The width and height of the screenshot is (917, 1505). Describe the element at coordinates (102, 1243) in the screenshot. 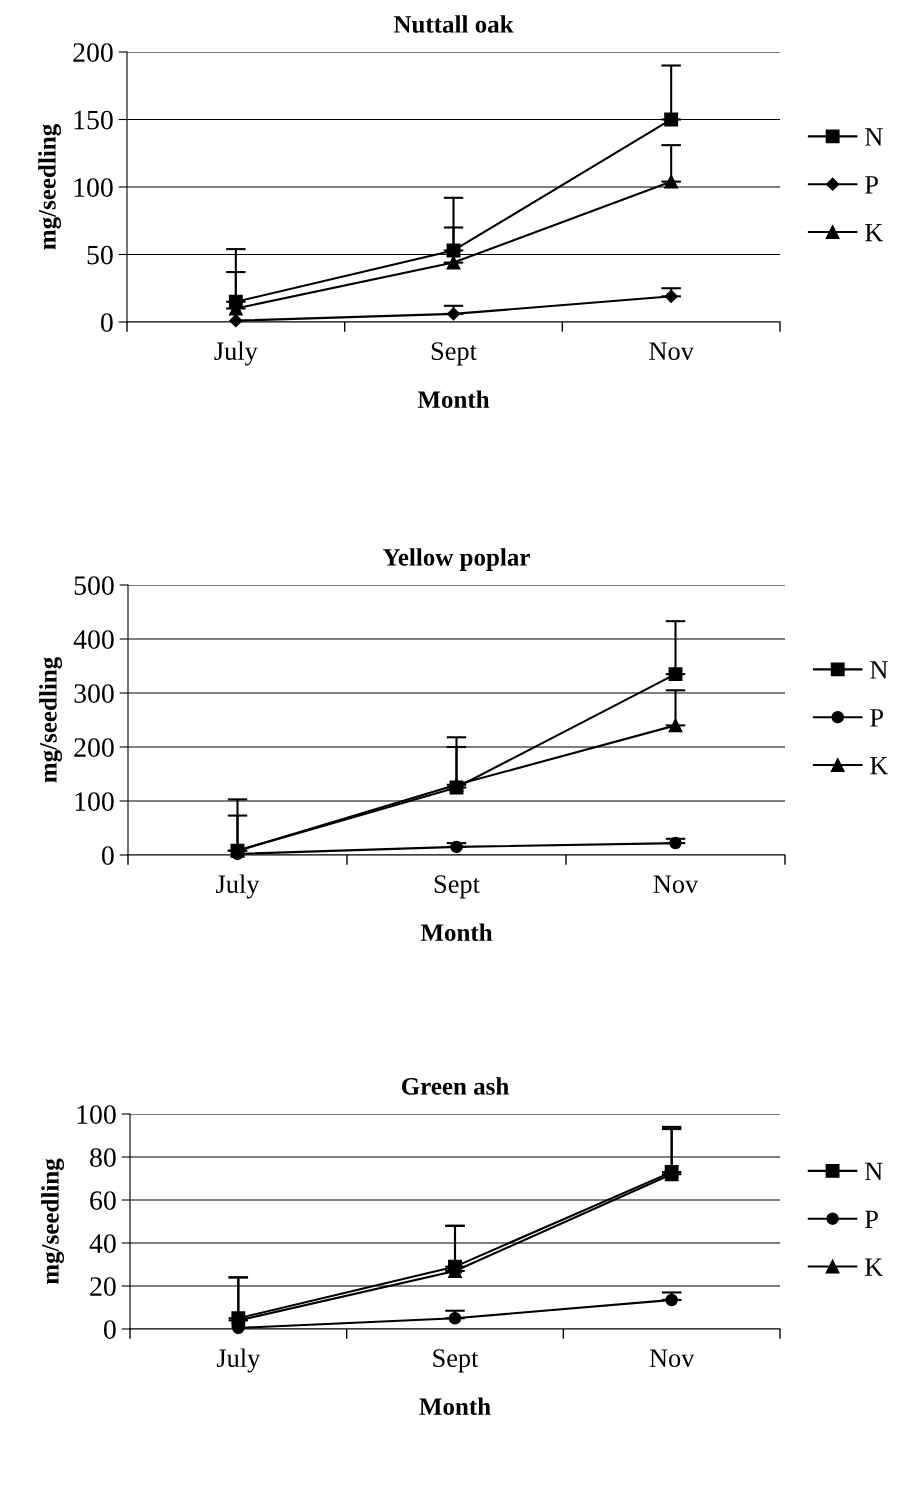

I see `y-tick-label: 40` at that location.